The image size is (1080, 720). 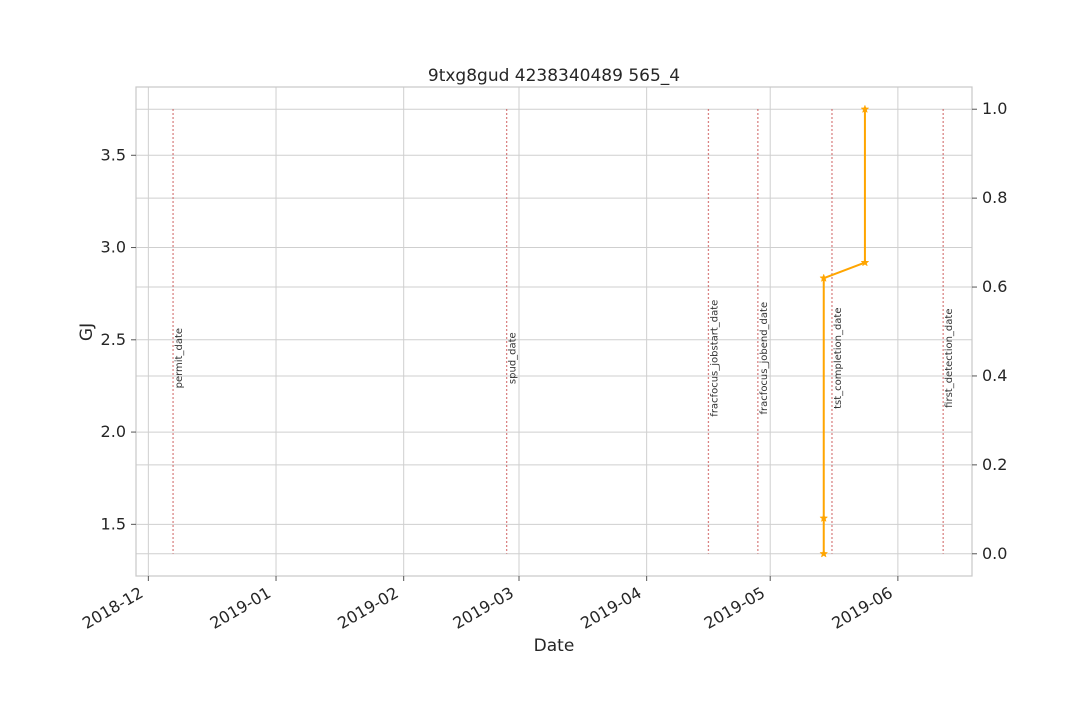 What do you see at coordinates (113, 339) in the screenshot?
I see `y-left-tick-label: 2.5` at bounding box center [113, 339].